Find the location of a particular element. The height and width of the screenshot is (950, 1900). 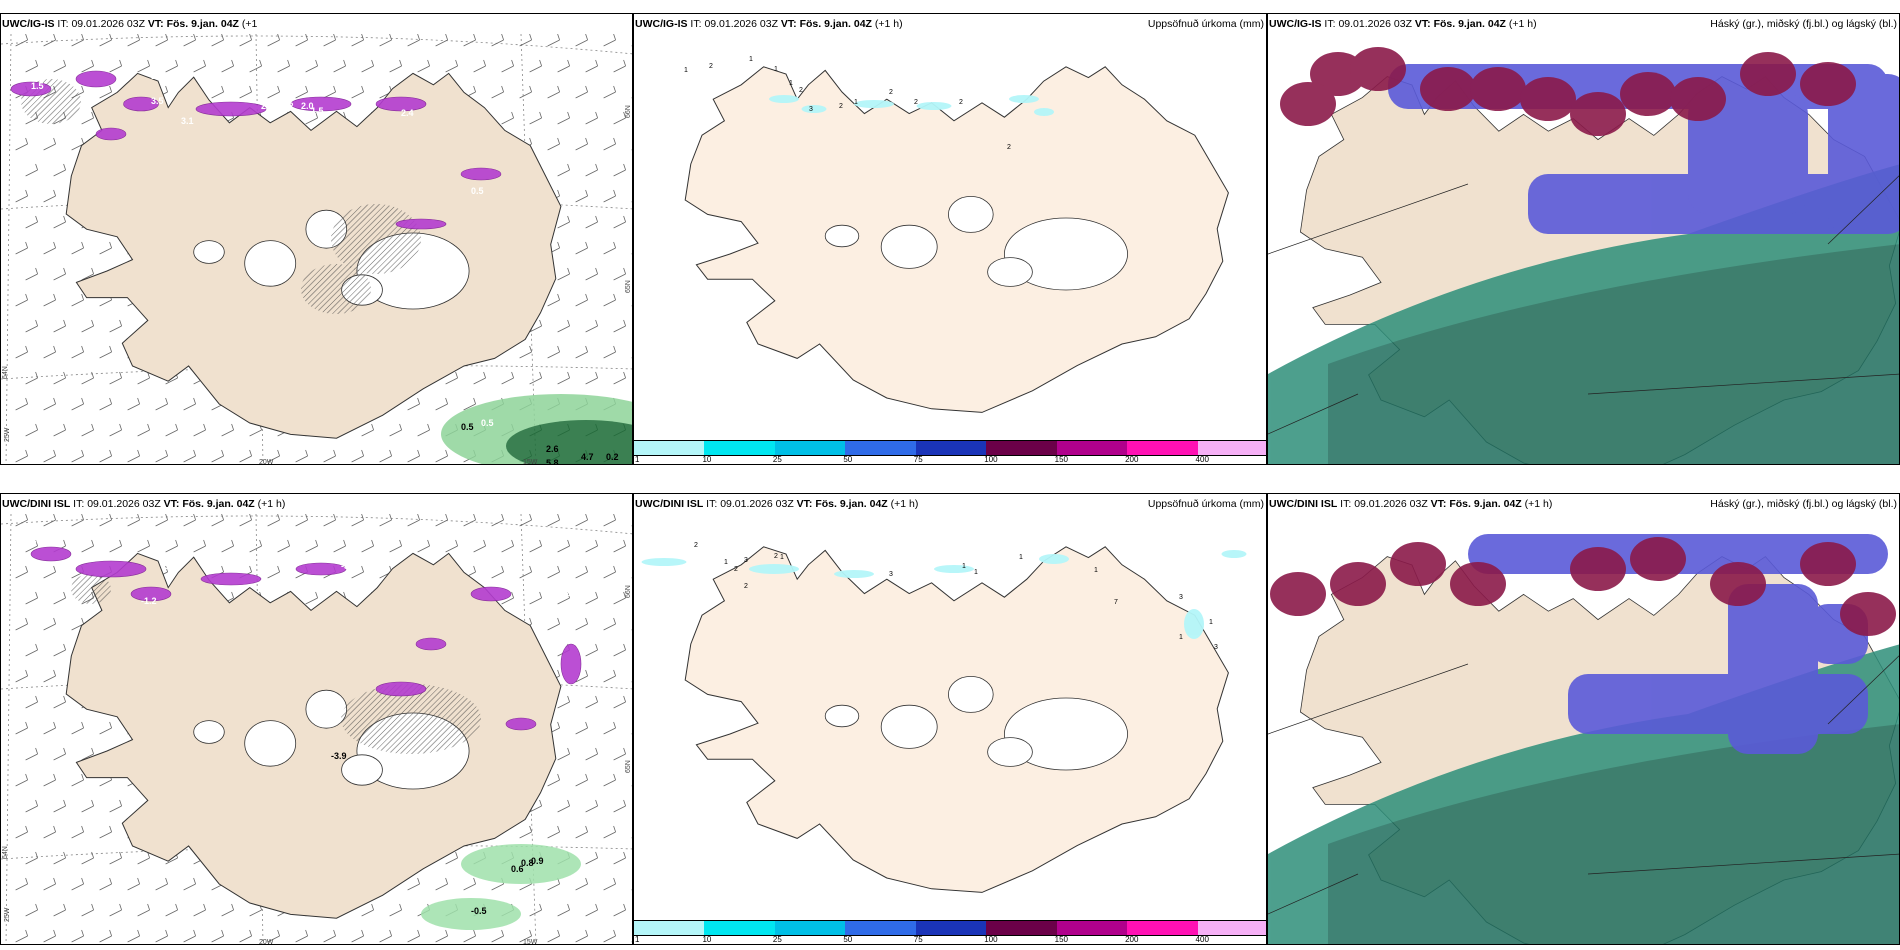

temperature-value: -2.5 is located at coordinates (569, 619).